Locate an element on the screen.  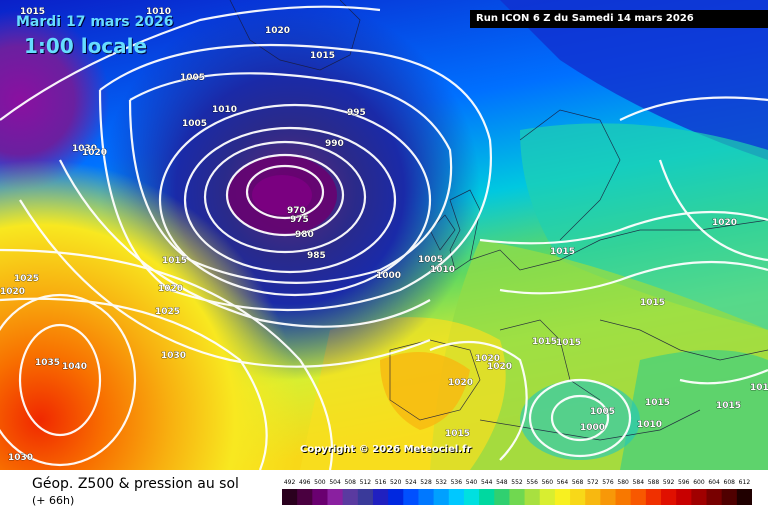
color-scale-label: 596 is located at coordinates (684, 482).